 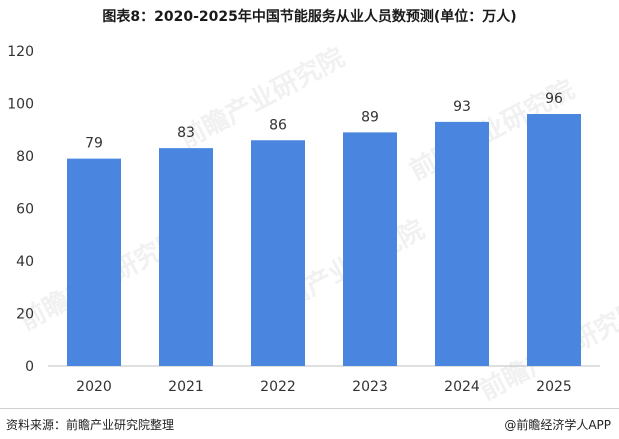 What do you see at coordinates (94, 387) in the screenshot?
I see `x-tick-label: 2020` at bounding box center [94, 387].